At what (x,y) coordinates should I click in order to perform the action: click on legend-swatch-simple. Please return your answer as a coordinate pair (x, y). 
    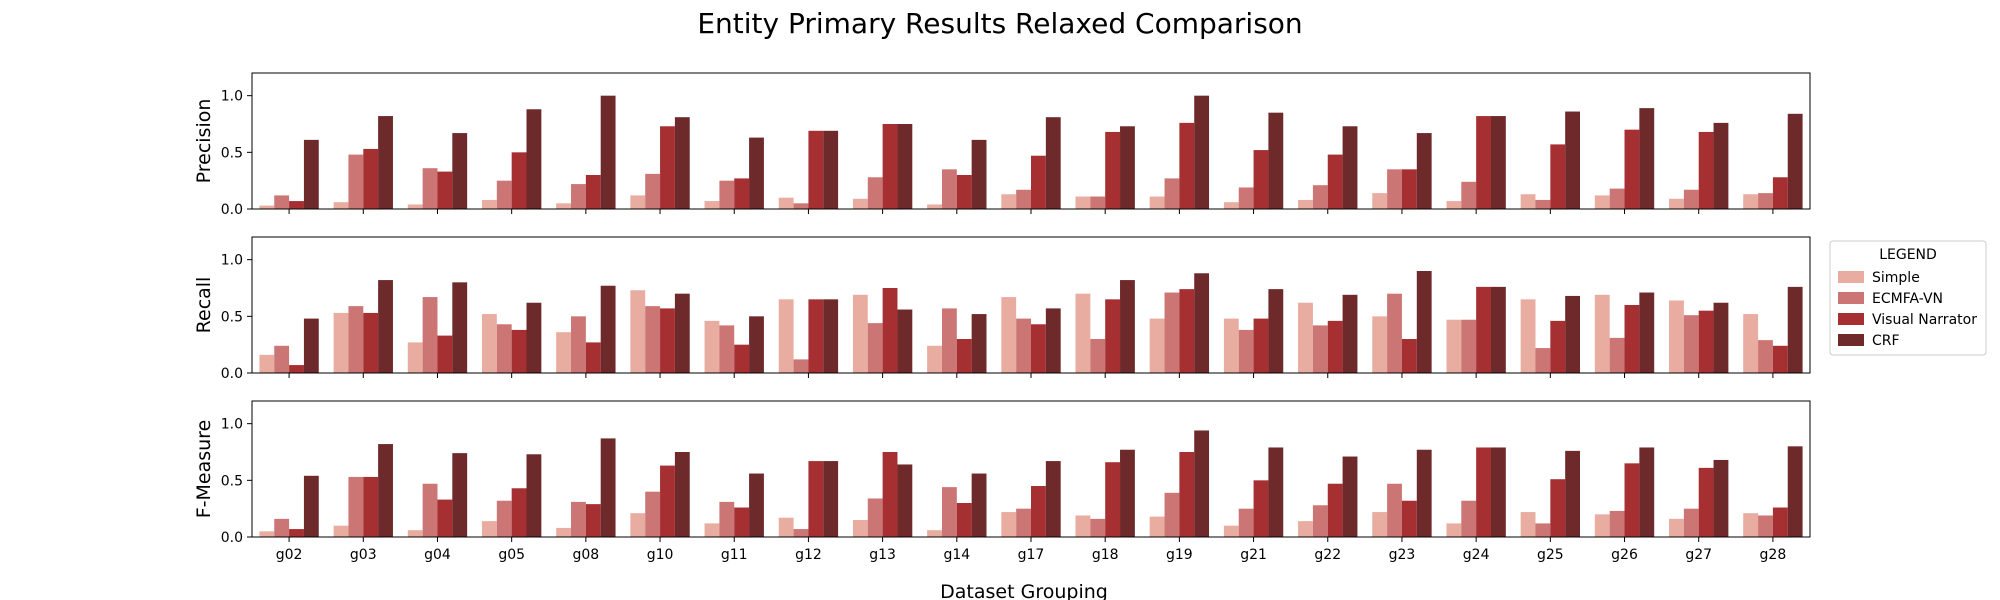
    Looking at the image, I should click on (1851, 277).